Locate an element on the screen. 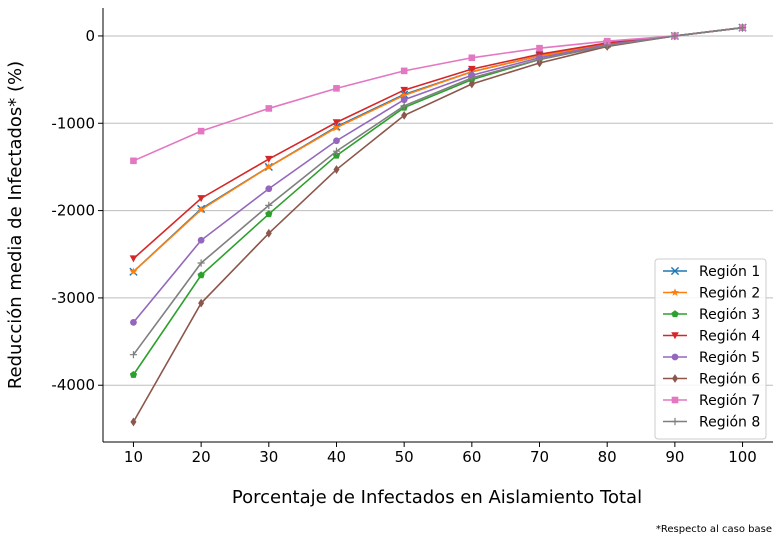  legend-item: Región 8 is located at coordinates (711, 423).